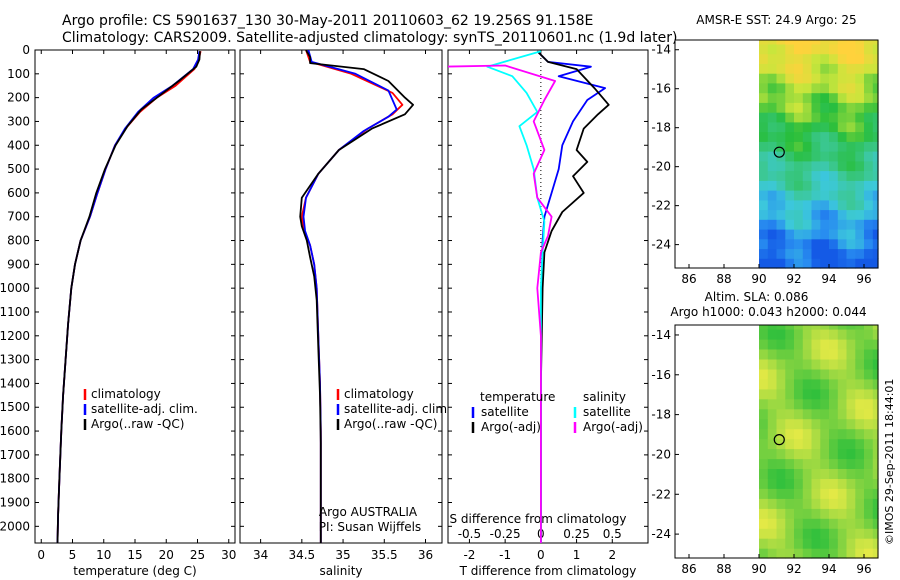 Image resolution: width=900 pixels, height=580 pixels. Describe the element at coordinates (15, 288) in the screenshot. I see `depth-tick-label: 1000` at that location.